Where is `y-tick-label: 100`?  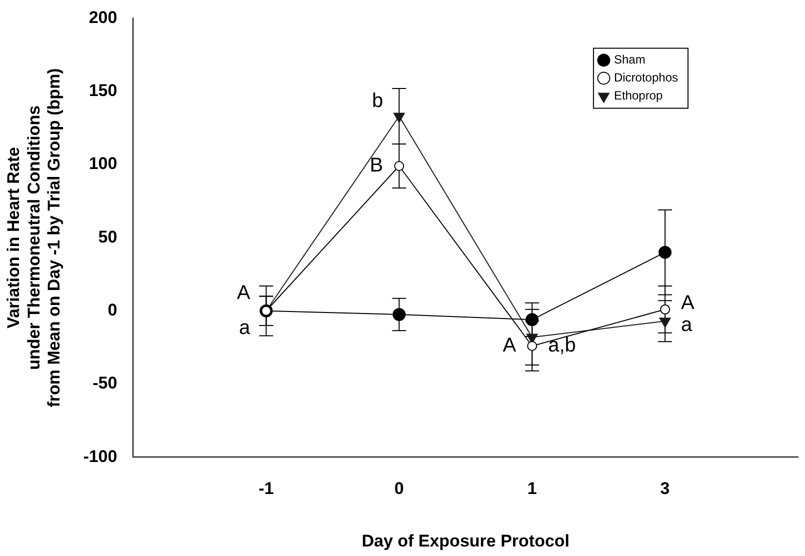 y-tick-label: 100 is located at coordinates (103, 164).